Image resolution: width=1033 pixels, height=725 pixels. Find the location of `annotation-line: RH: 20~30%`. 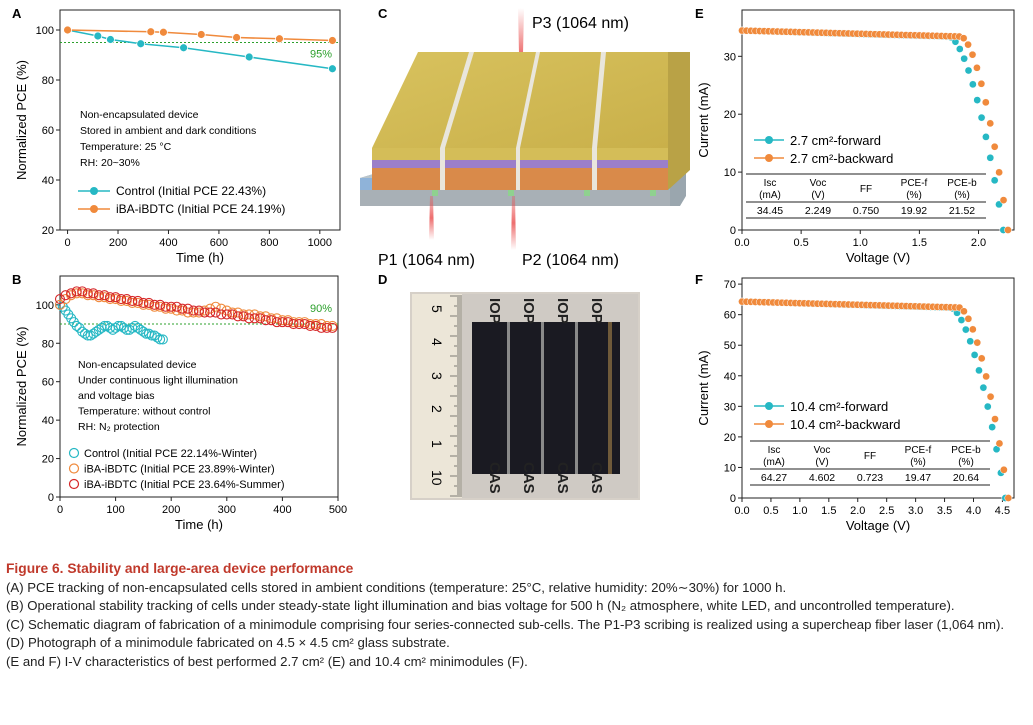

annotation-line: RH: 20~30% is located at coordinates (110, 163).